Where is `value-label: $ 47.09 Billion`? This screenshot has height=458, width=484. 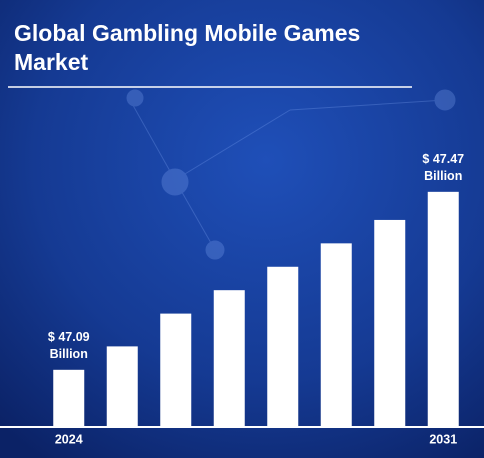 value-label: $ 47.09 Billion is located at coordinates (69, 345).